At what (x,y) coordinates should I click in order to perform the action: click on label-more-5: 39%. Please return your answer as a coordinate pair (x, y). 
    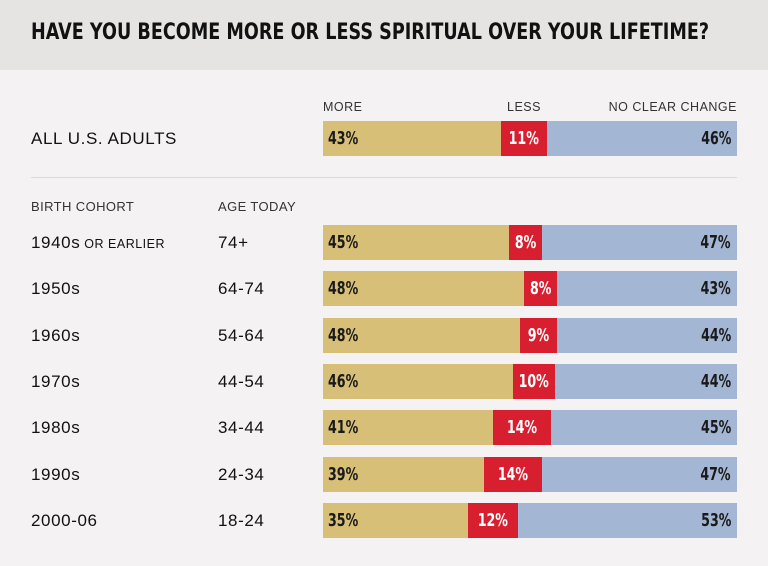
    Looking at the image, I should click on (343, 474).